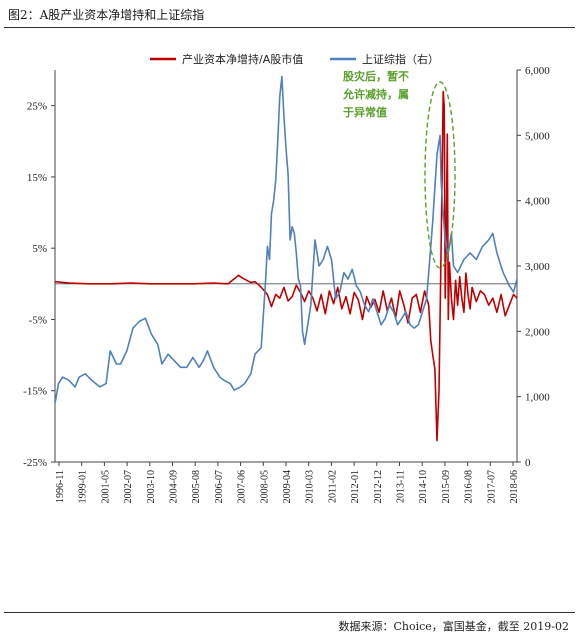 The width and height of the screenshot is (579, 644). I want to click on annotation-ellipse, so click(440, 175).